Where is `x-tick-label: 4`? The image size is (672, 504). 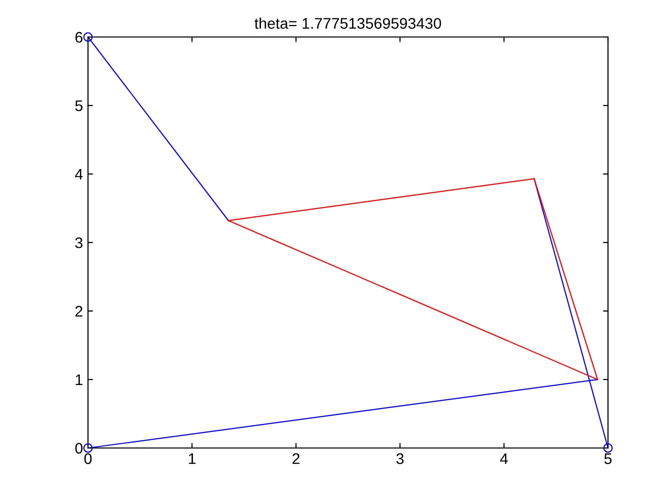 x-tick-label: 4 is located at coordinates (504, 458).